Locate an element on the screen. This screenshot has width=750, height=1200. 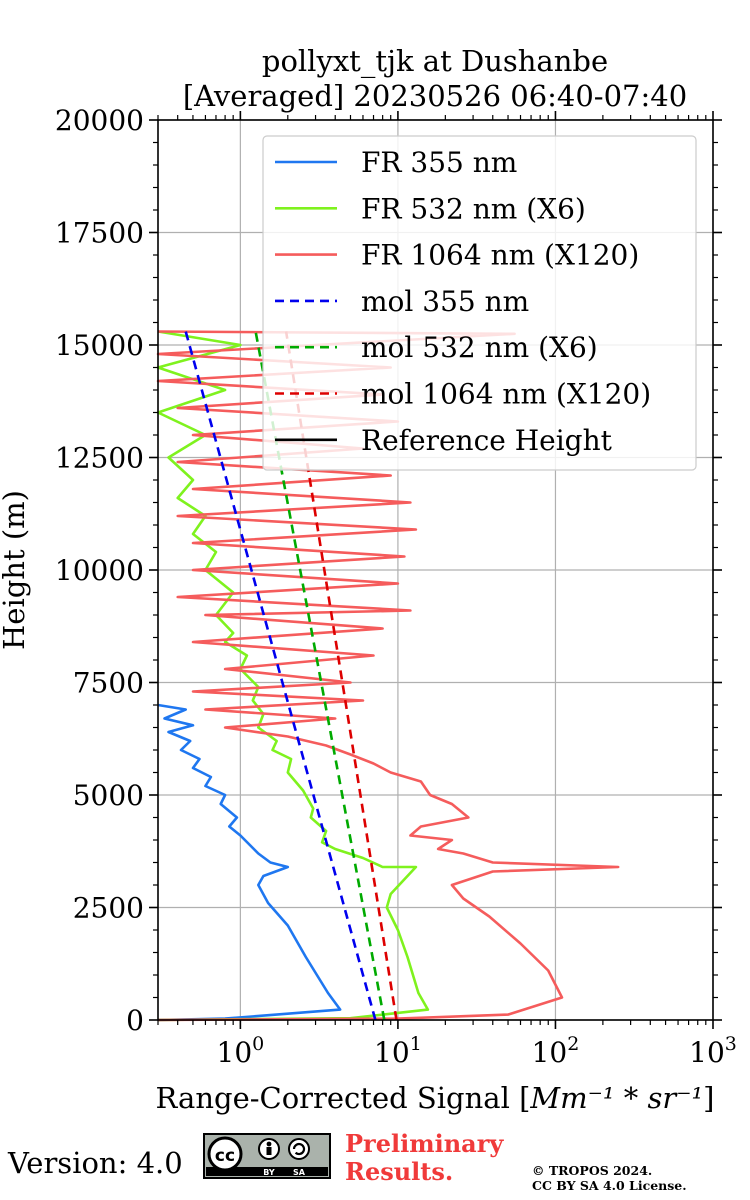
legend-label: mol 1064 nm (X120) is located at coordinates (506, 394).